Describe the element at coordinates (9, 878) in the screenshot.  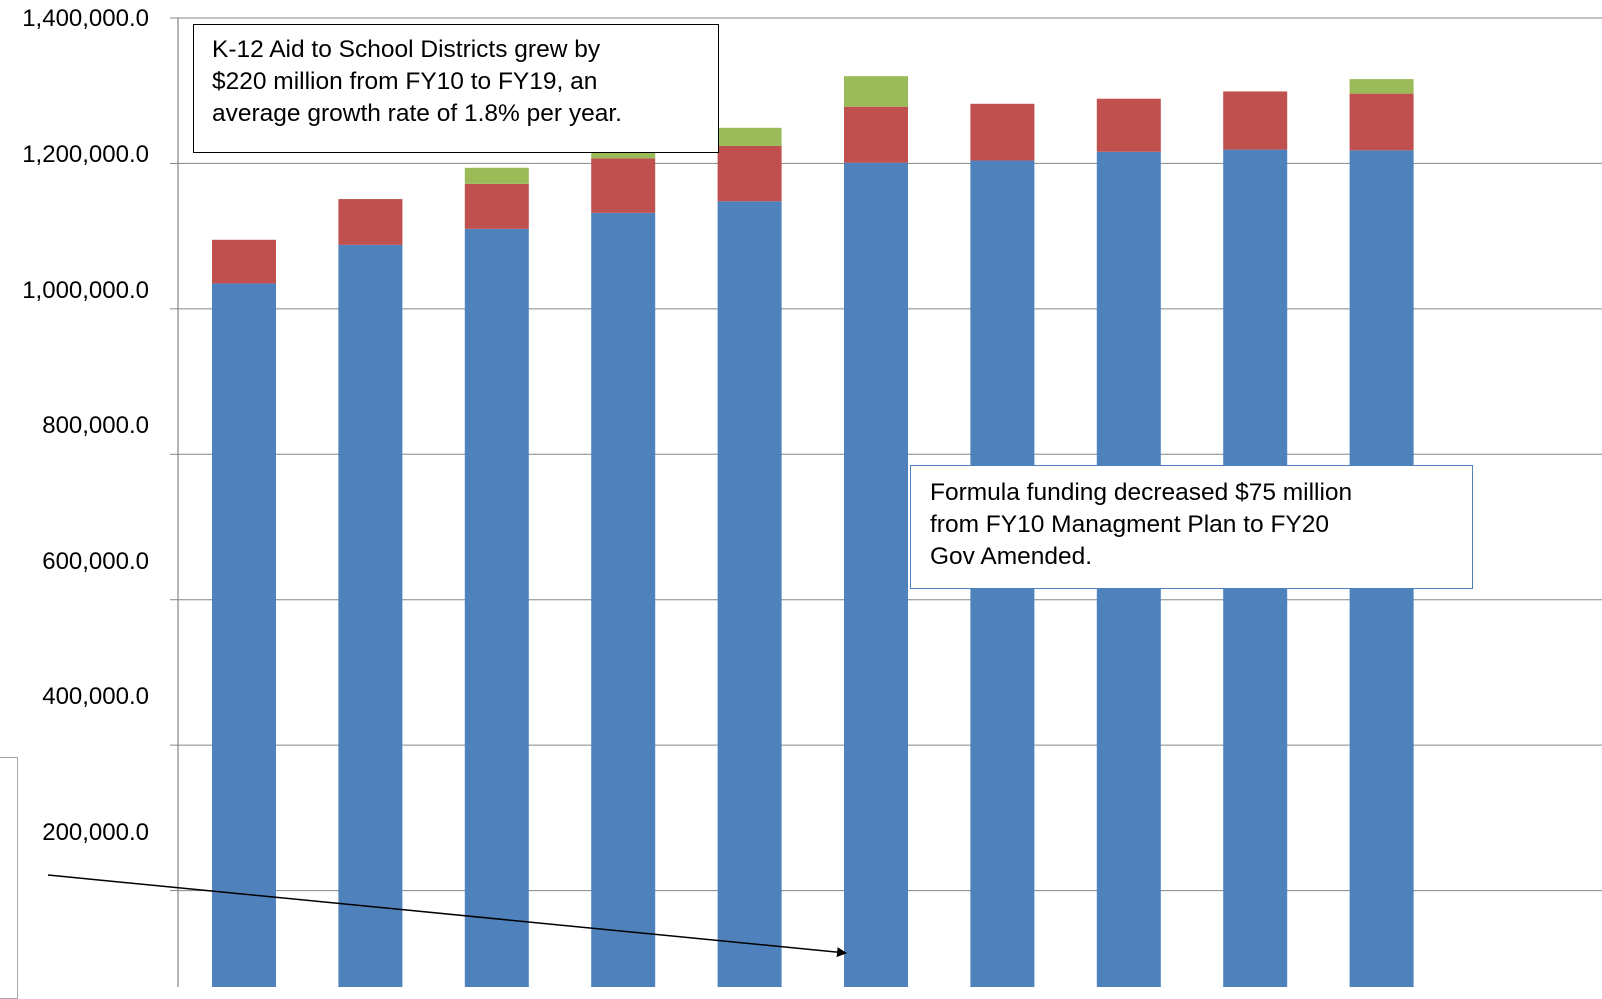
I see `clipped-text-box` at that location.